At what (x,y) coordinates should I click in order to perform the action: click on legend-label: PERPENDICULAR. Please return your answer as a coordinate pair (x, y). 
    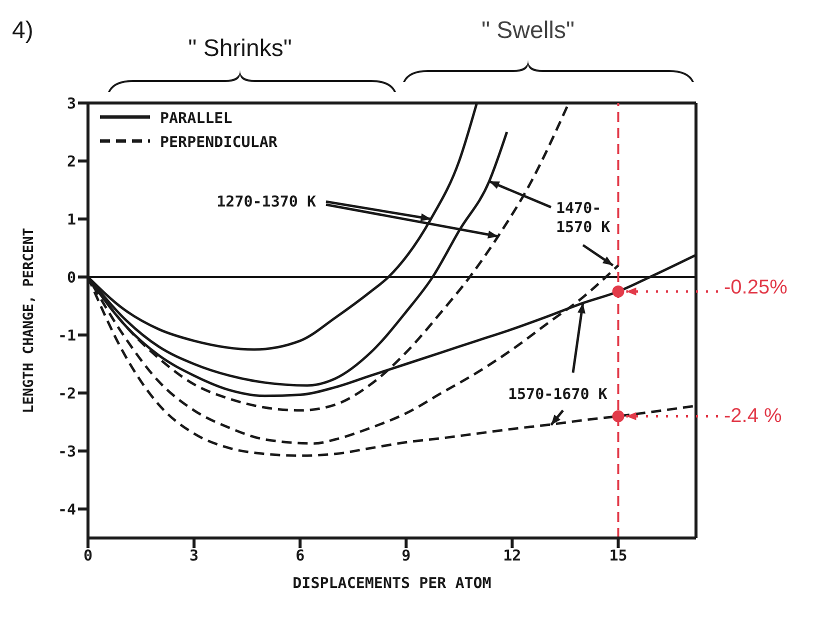
    Looking at the image, I should click on (219, 142).